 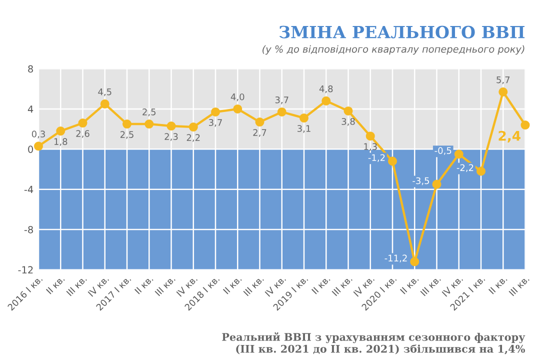 What do you see at coordinates (237, 97) in the screenshot?
I see `text: 4,0` at bounding box center [237, 97].